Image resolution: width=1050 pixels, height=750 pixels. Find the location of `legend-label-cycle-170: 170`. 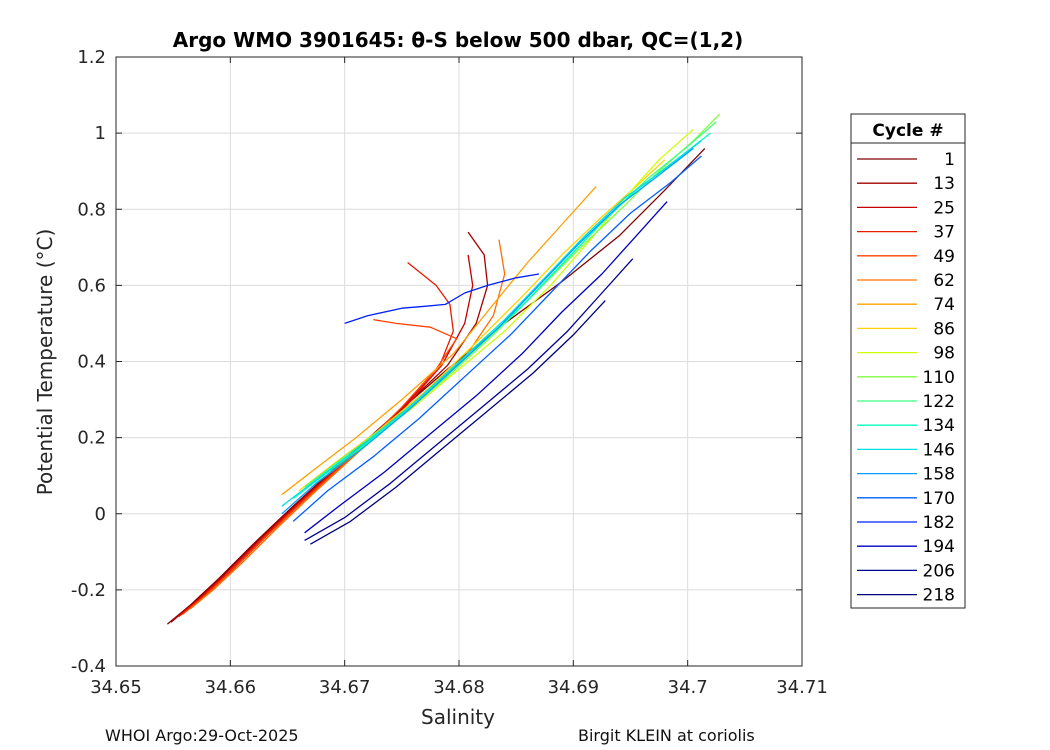

legend-label-cycle-170: 170 is located at coordinates (939, 499).